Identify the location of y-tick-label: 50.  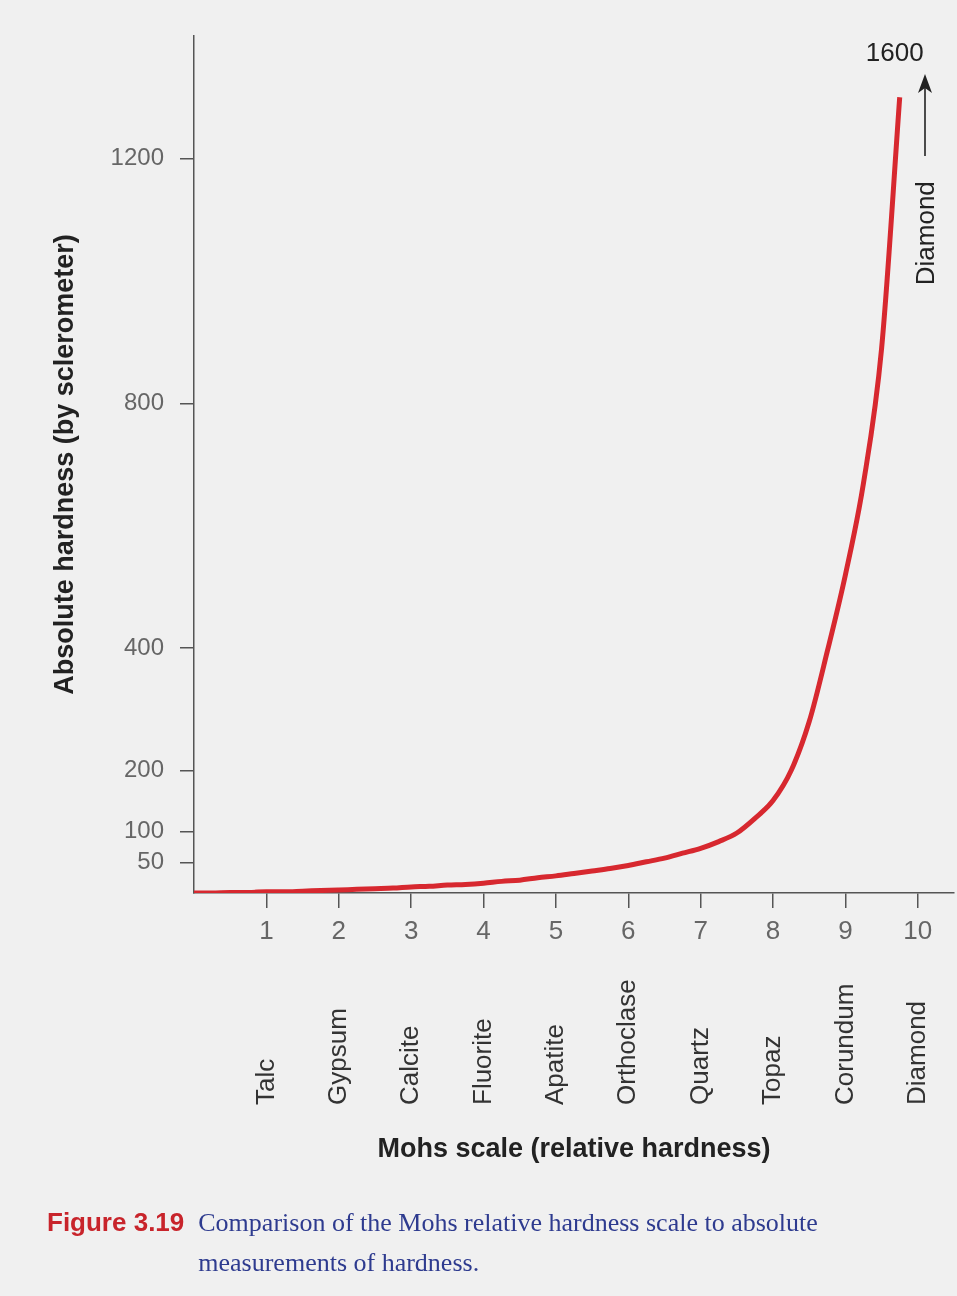
(150, 861).